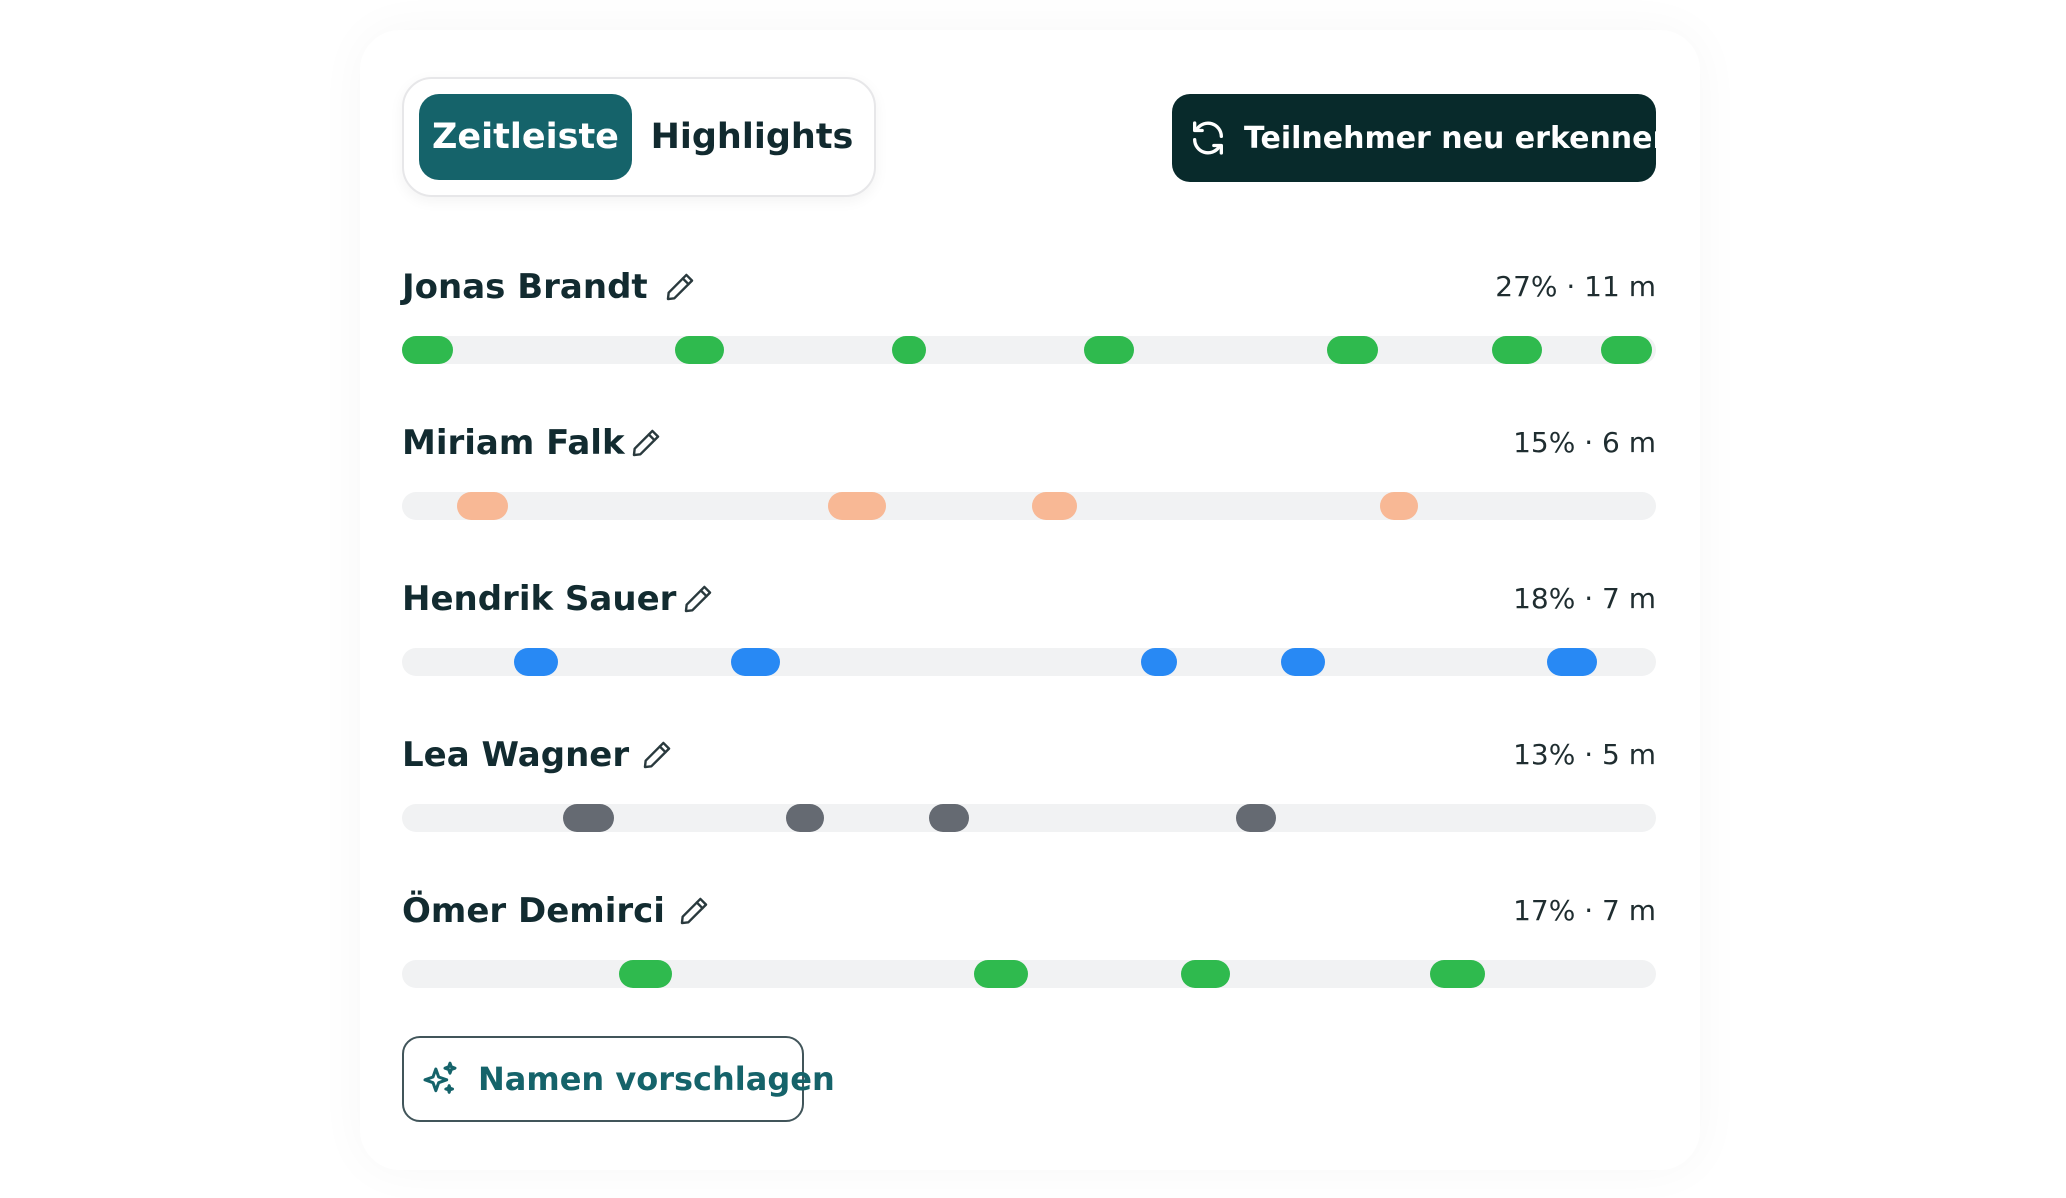 The image size is (2066, 1198). What do you see at coordinates (639, 137) in the screenshot?
I see `view-tab-switcher: Zeitleiste Highlights` at bounding box center [639, 137].